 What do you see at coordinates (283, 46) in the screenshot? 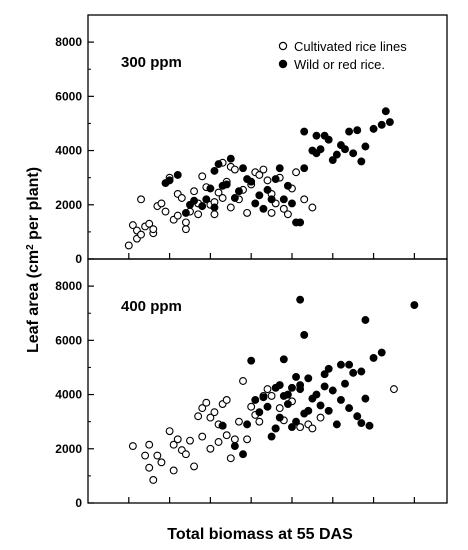
I see `legend-open-circle-marker` at bounding box center [283, 46].